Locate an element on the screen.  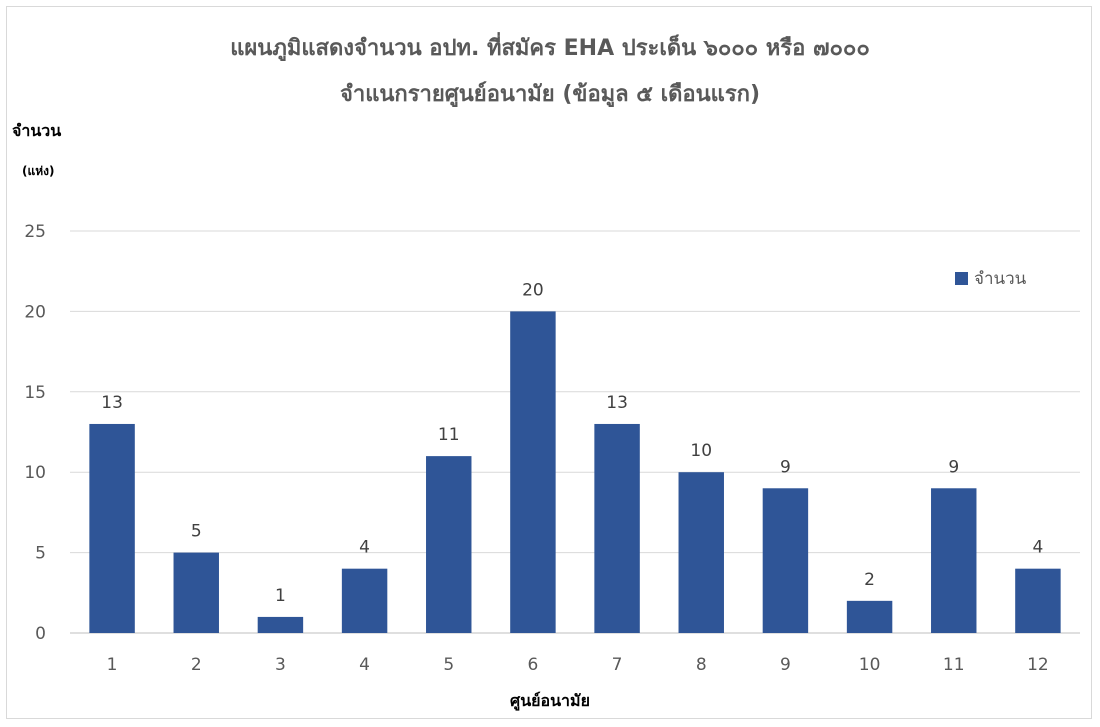
legend: จำนวน is located at coordinates (990, 278).